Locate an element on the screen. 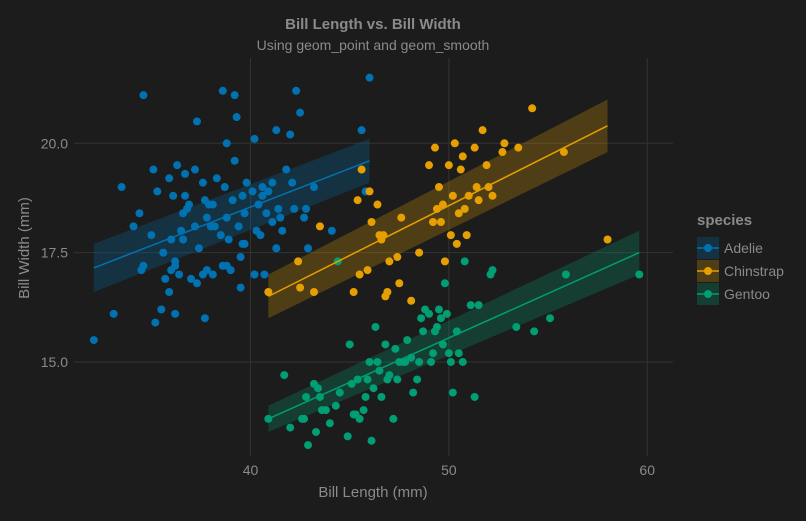 The height and width of the screenshot is (521, 806). legend-key-point-gentoo is located at coordinates (708, 294).